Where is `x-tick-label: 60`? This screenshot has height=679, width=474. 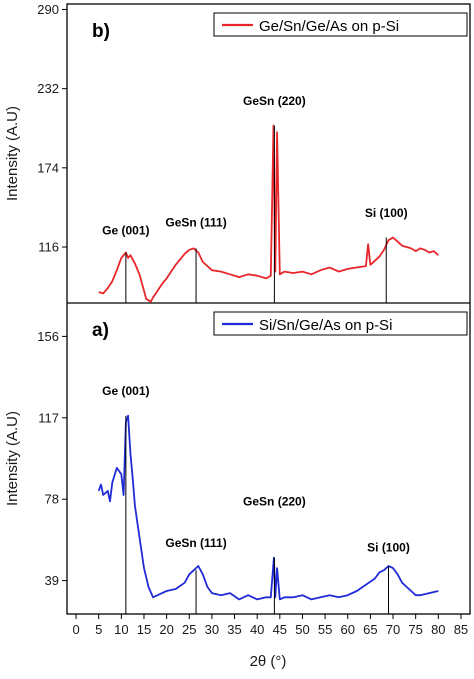 x-tick-label: 60 is located at coordinates (348, 629).